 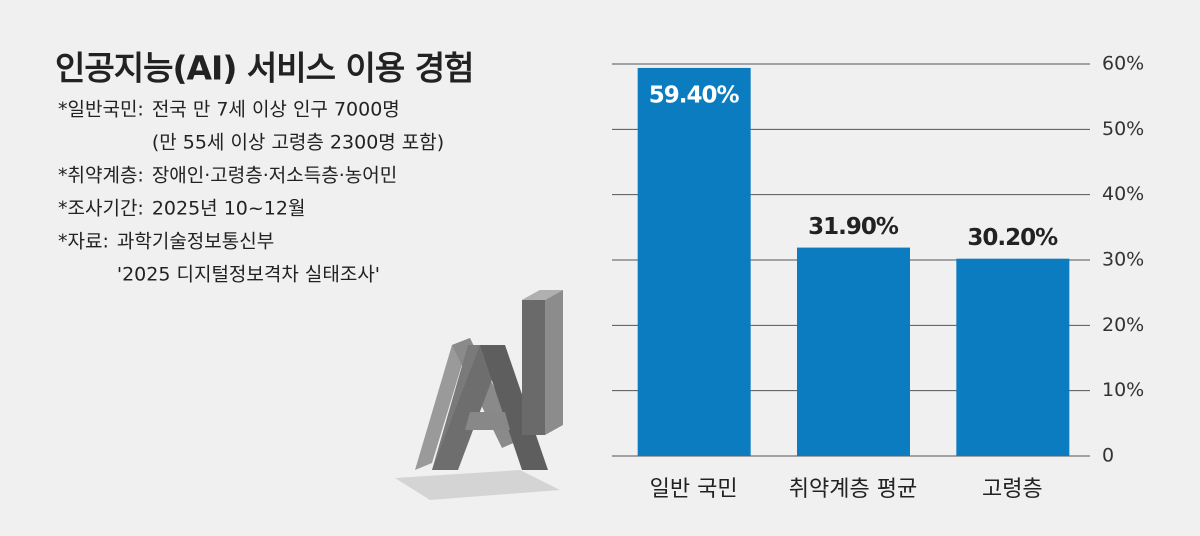 What do you see at coordinates (853, 227) in the screenshot?
I see `value-label: 31.90%` at bounding box center [853, 227].